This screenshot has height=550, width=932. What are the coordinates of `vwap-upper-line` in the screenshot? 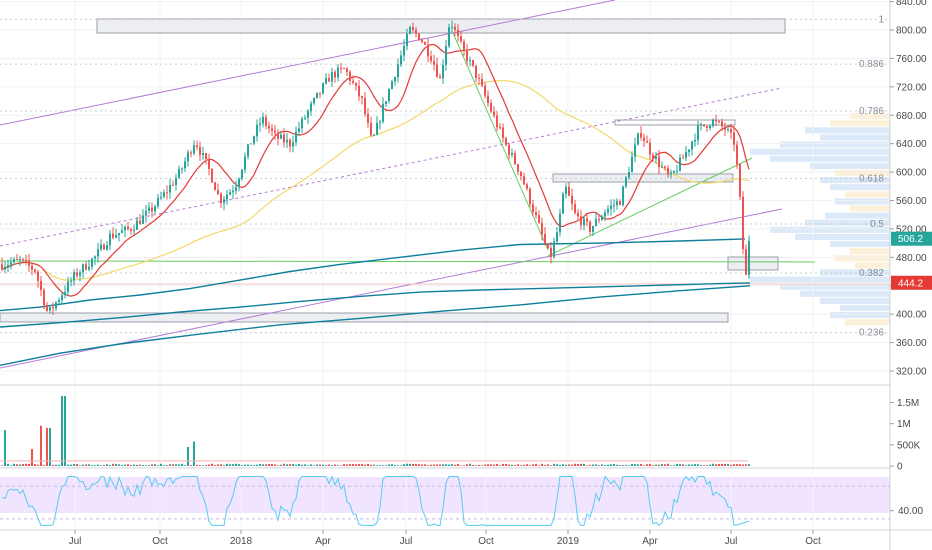 It's located at (373, 275).